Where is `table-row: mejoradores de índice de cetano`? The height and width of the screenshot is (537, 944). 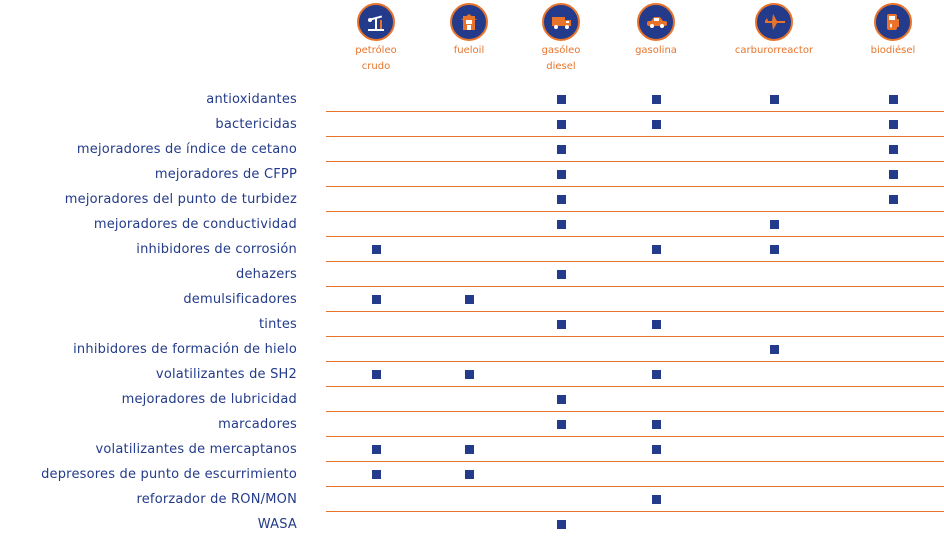
table-row: mejoradores de índice de cetano is located at coordinates (472, 149).